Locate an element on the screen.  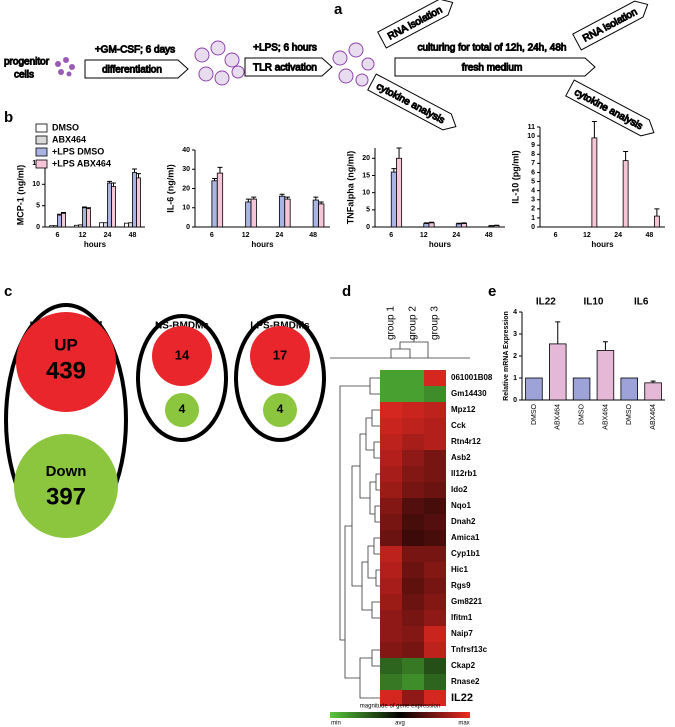
legend-swatch is located at coordinates (41, 140).